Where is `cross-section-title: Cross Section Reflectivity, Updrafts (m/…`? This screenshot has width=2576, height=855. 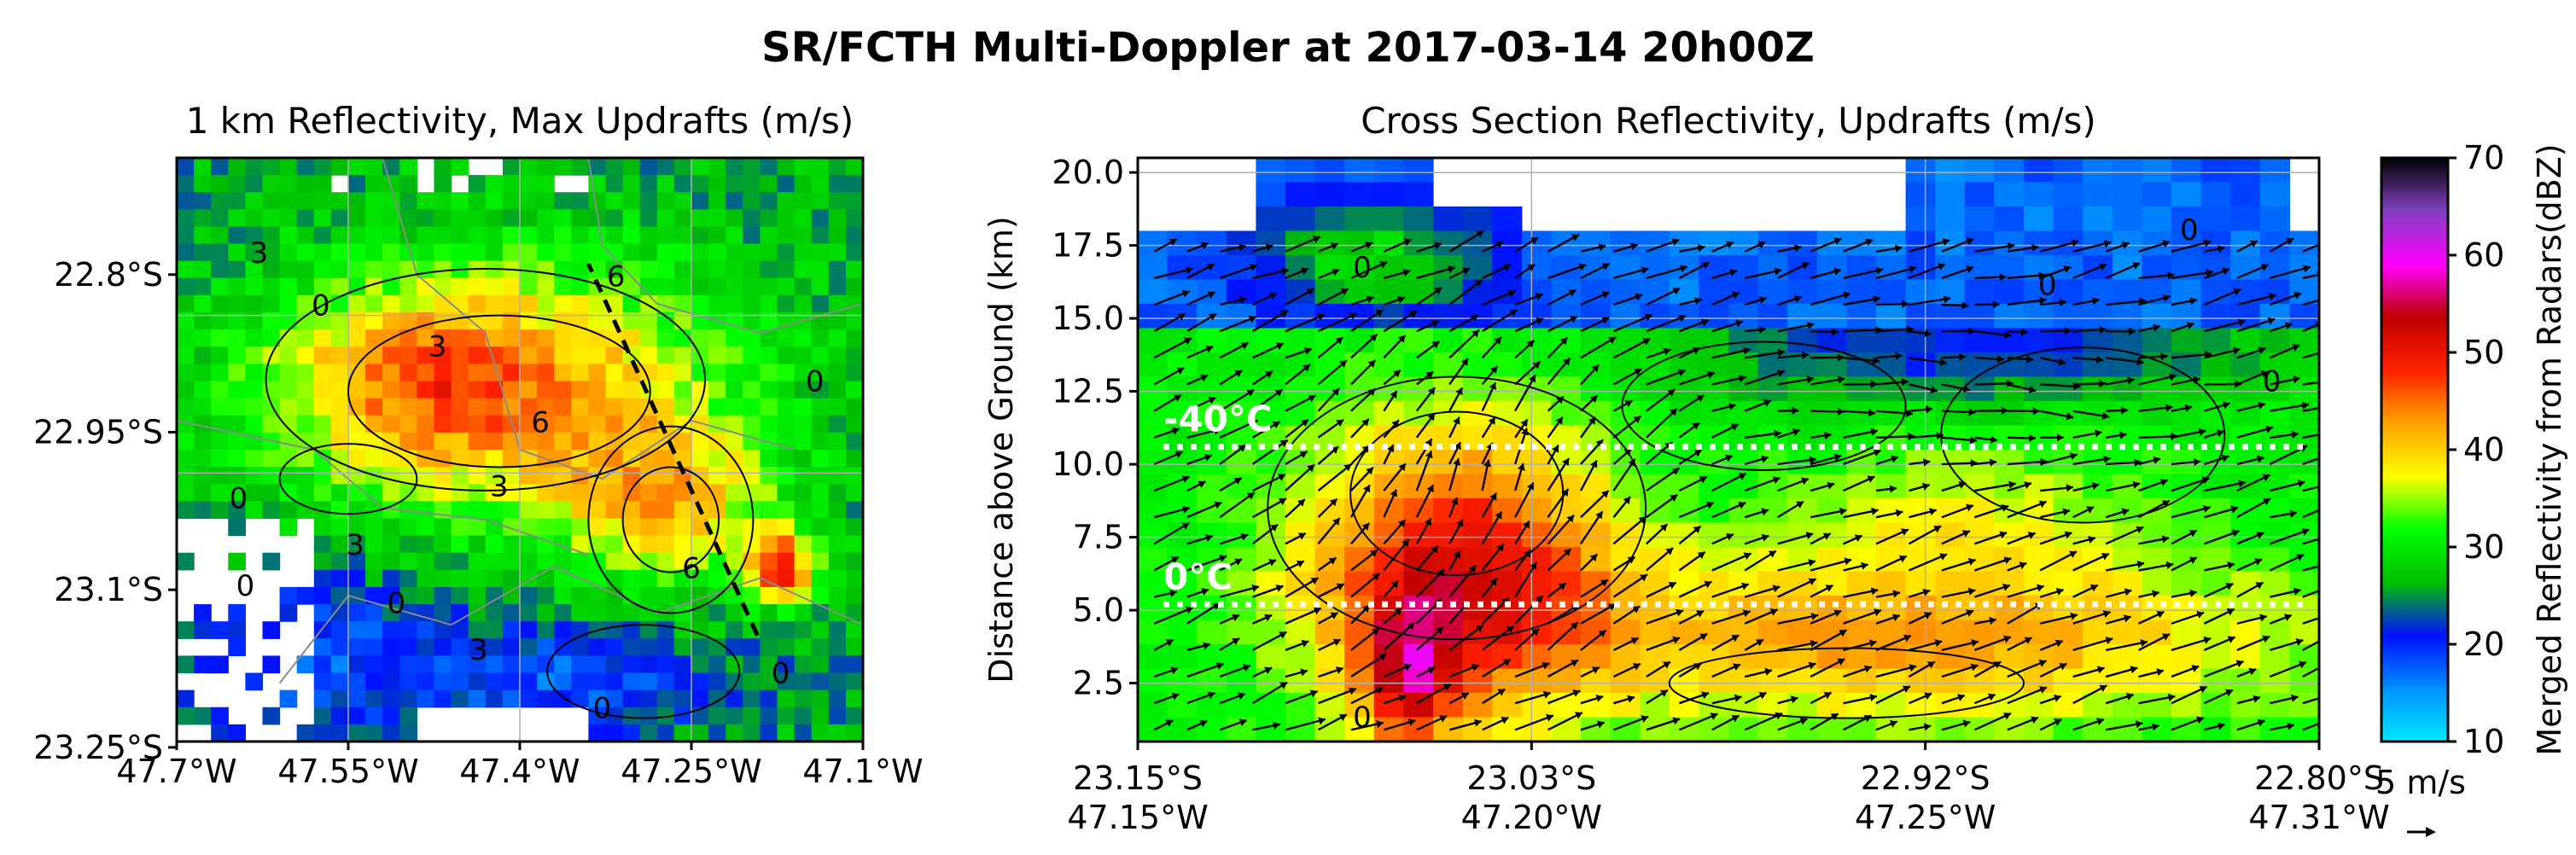 cross-section-title: Cross Section Reflectivity, Updrafts (m/… is located at coordinates (1728, 121).